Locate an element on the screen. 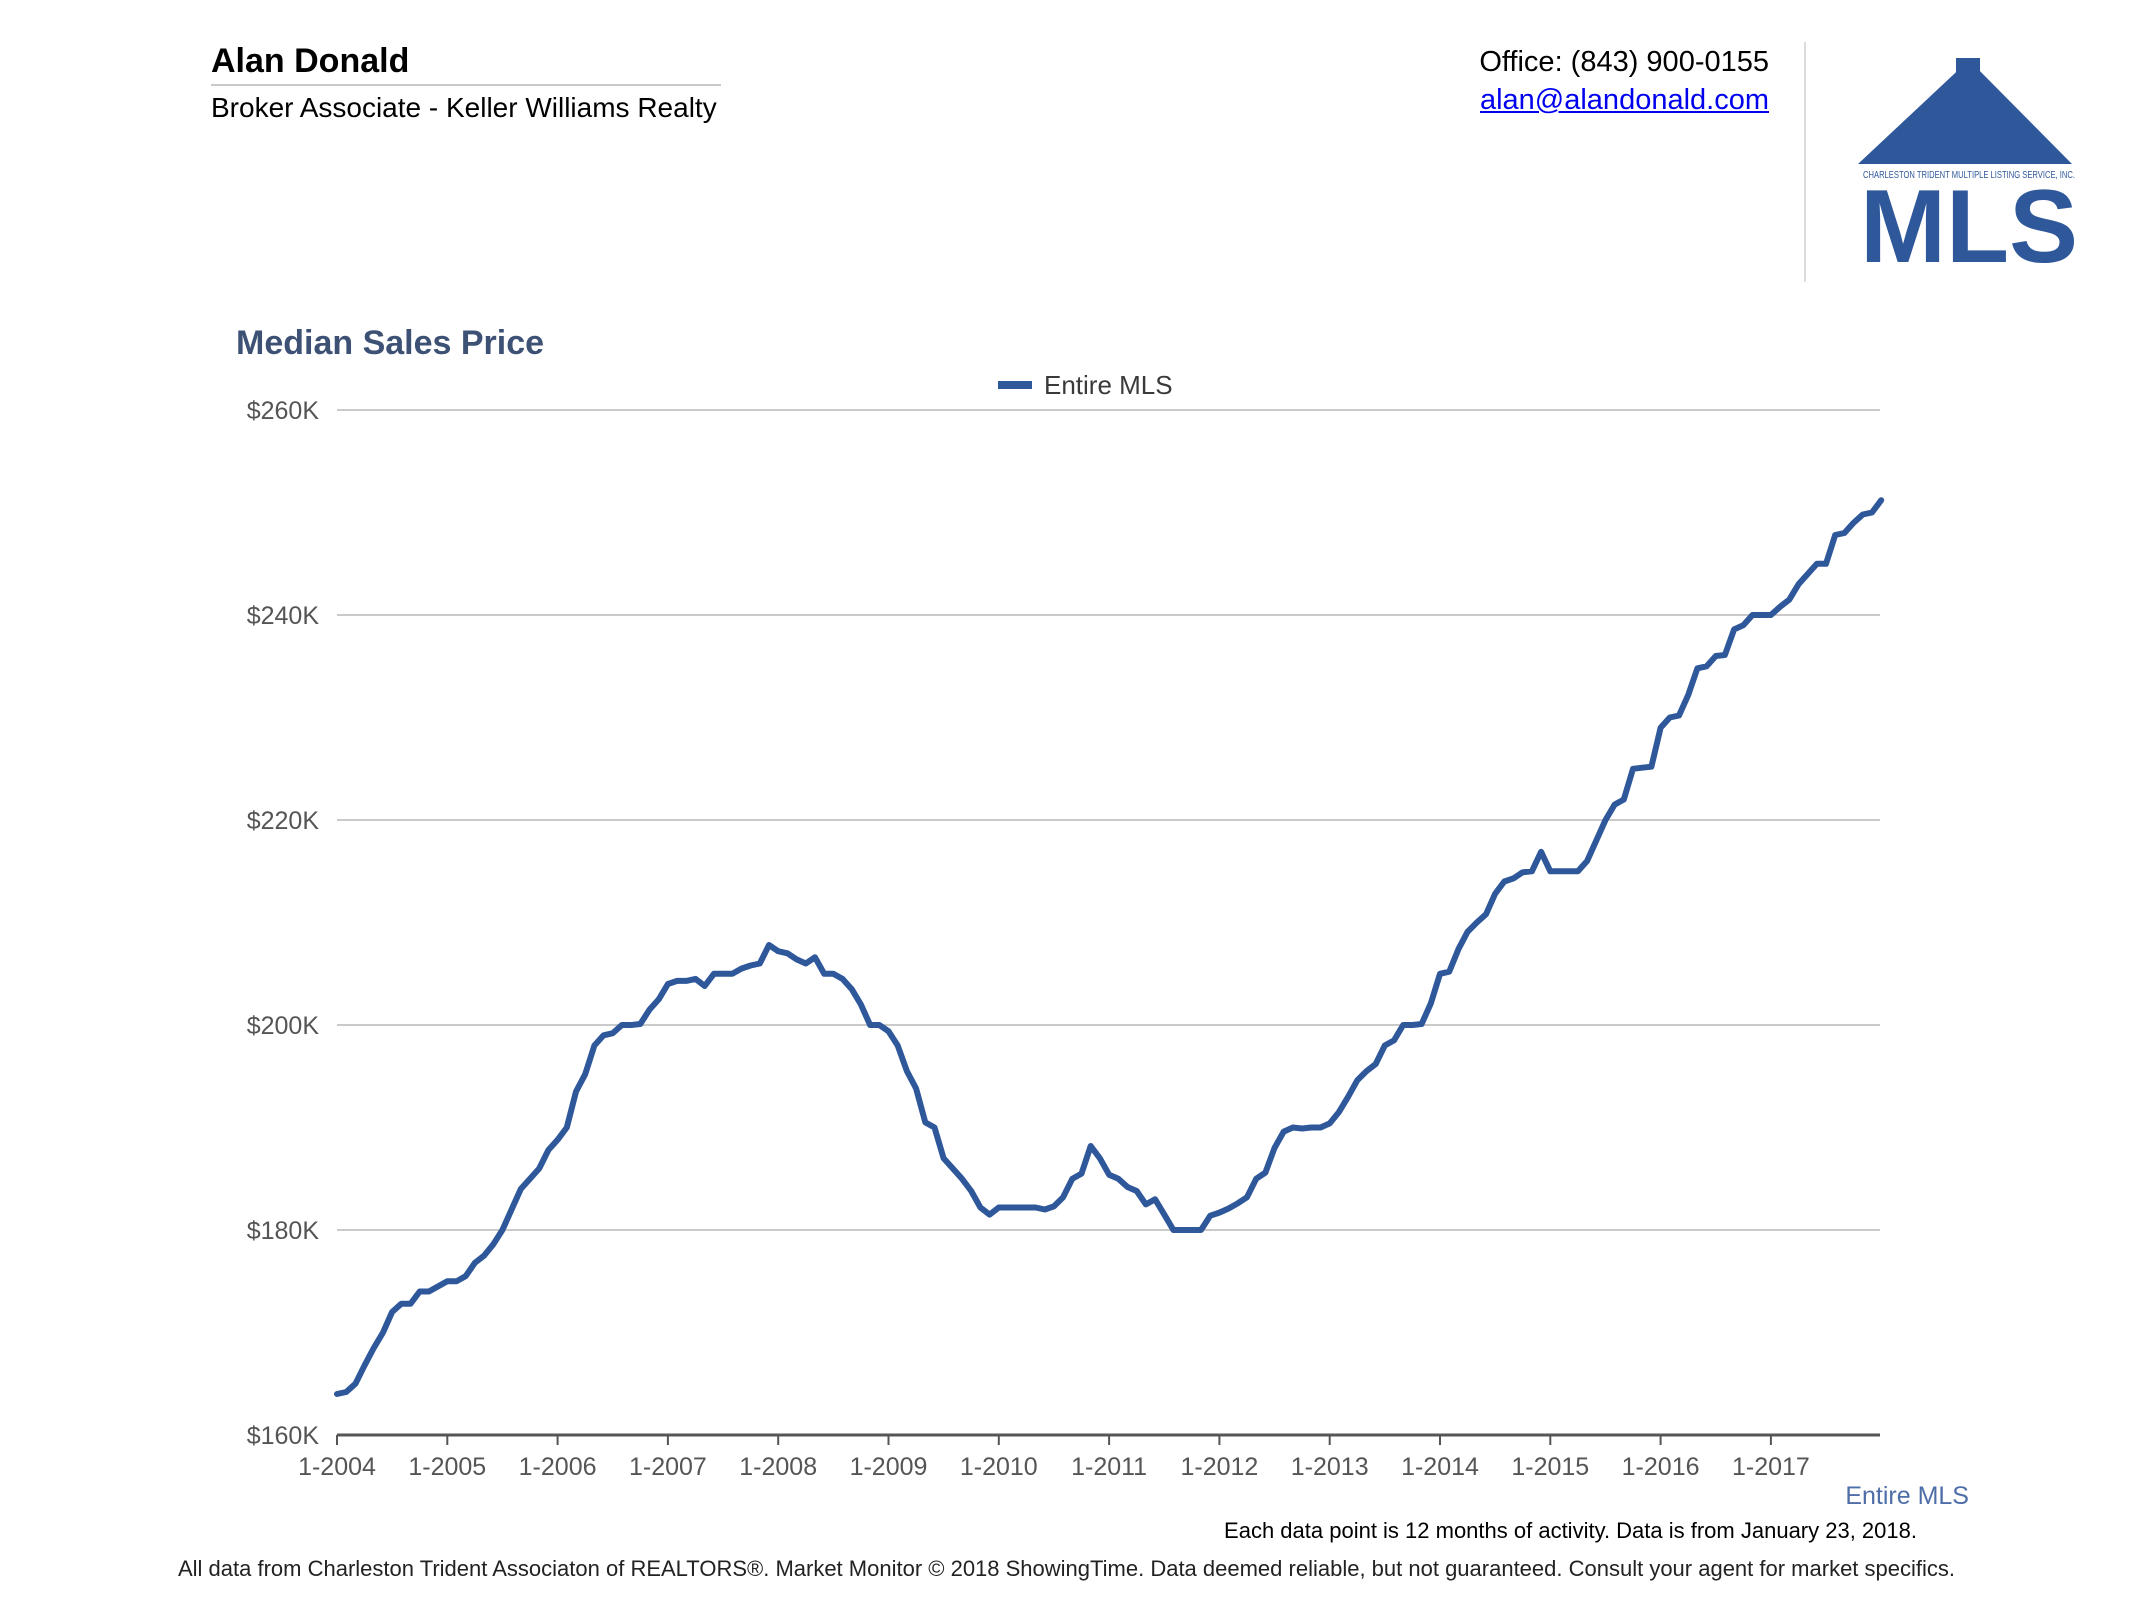 This screenshot has height=1600, width=2133. y-tick-label: $200K is located at coordinates (283, 1026).